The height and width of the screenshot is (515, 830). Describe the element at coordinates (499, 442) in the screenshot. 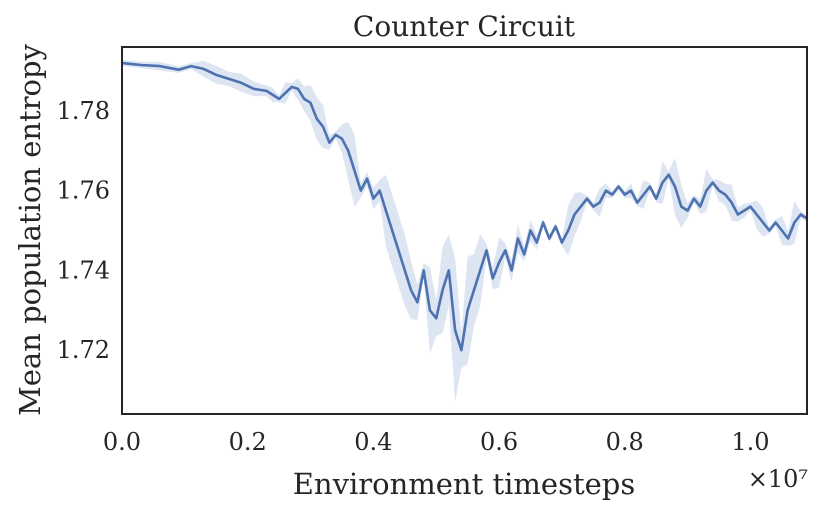

I see `x-tick-label: 0.6` at that location.